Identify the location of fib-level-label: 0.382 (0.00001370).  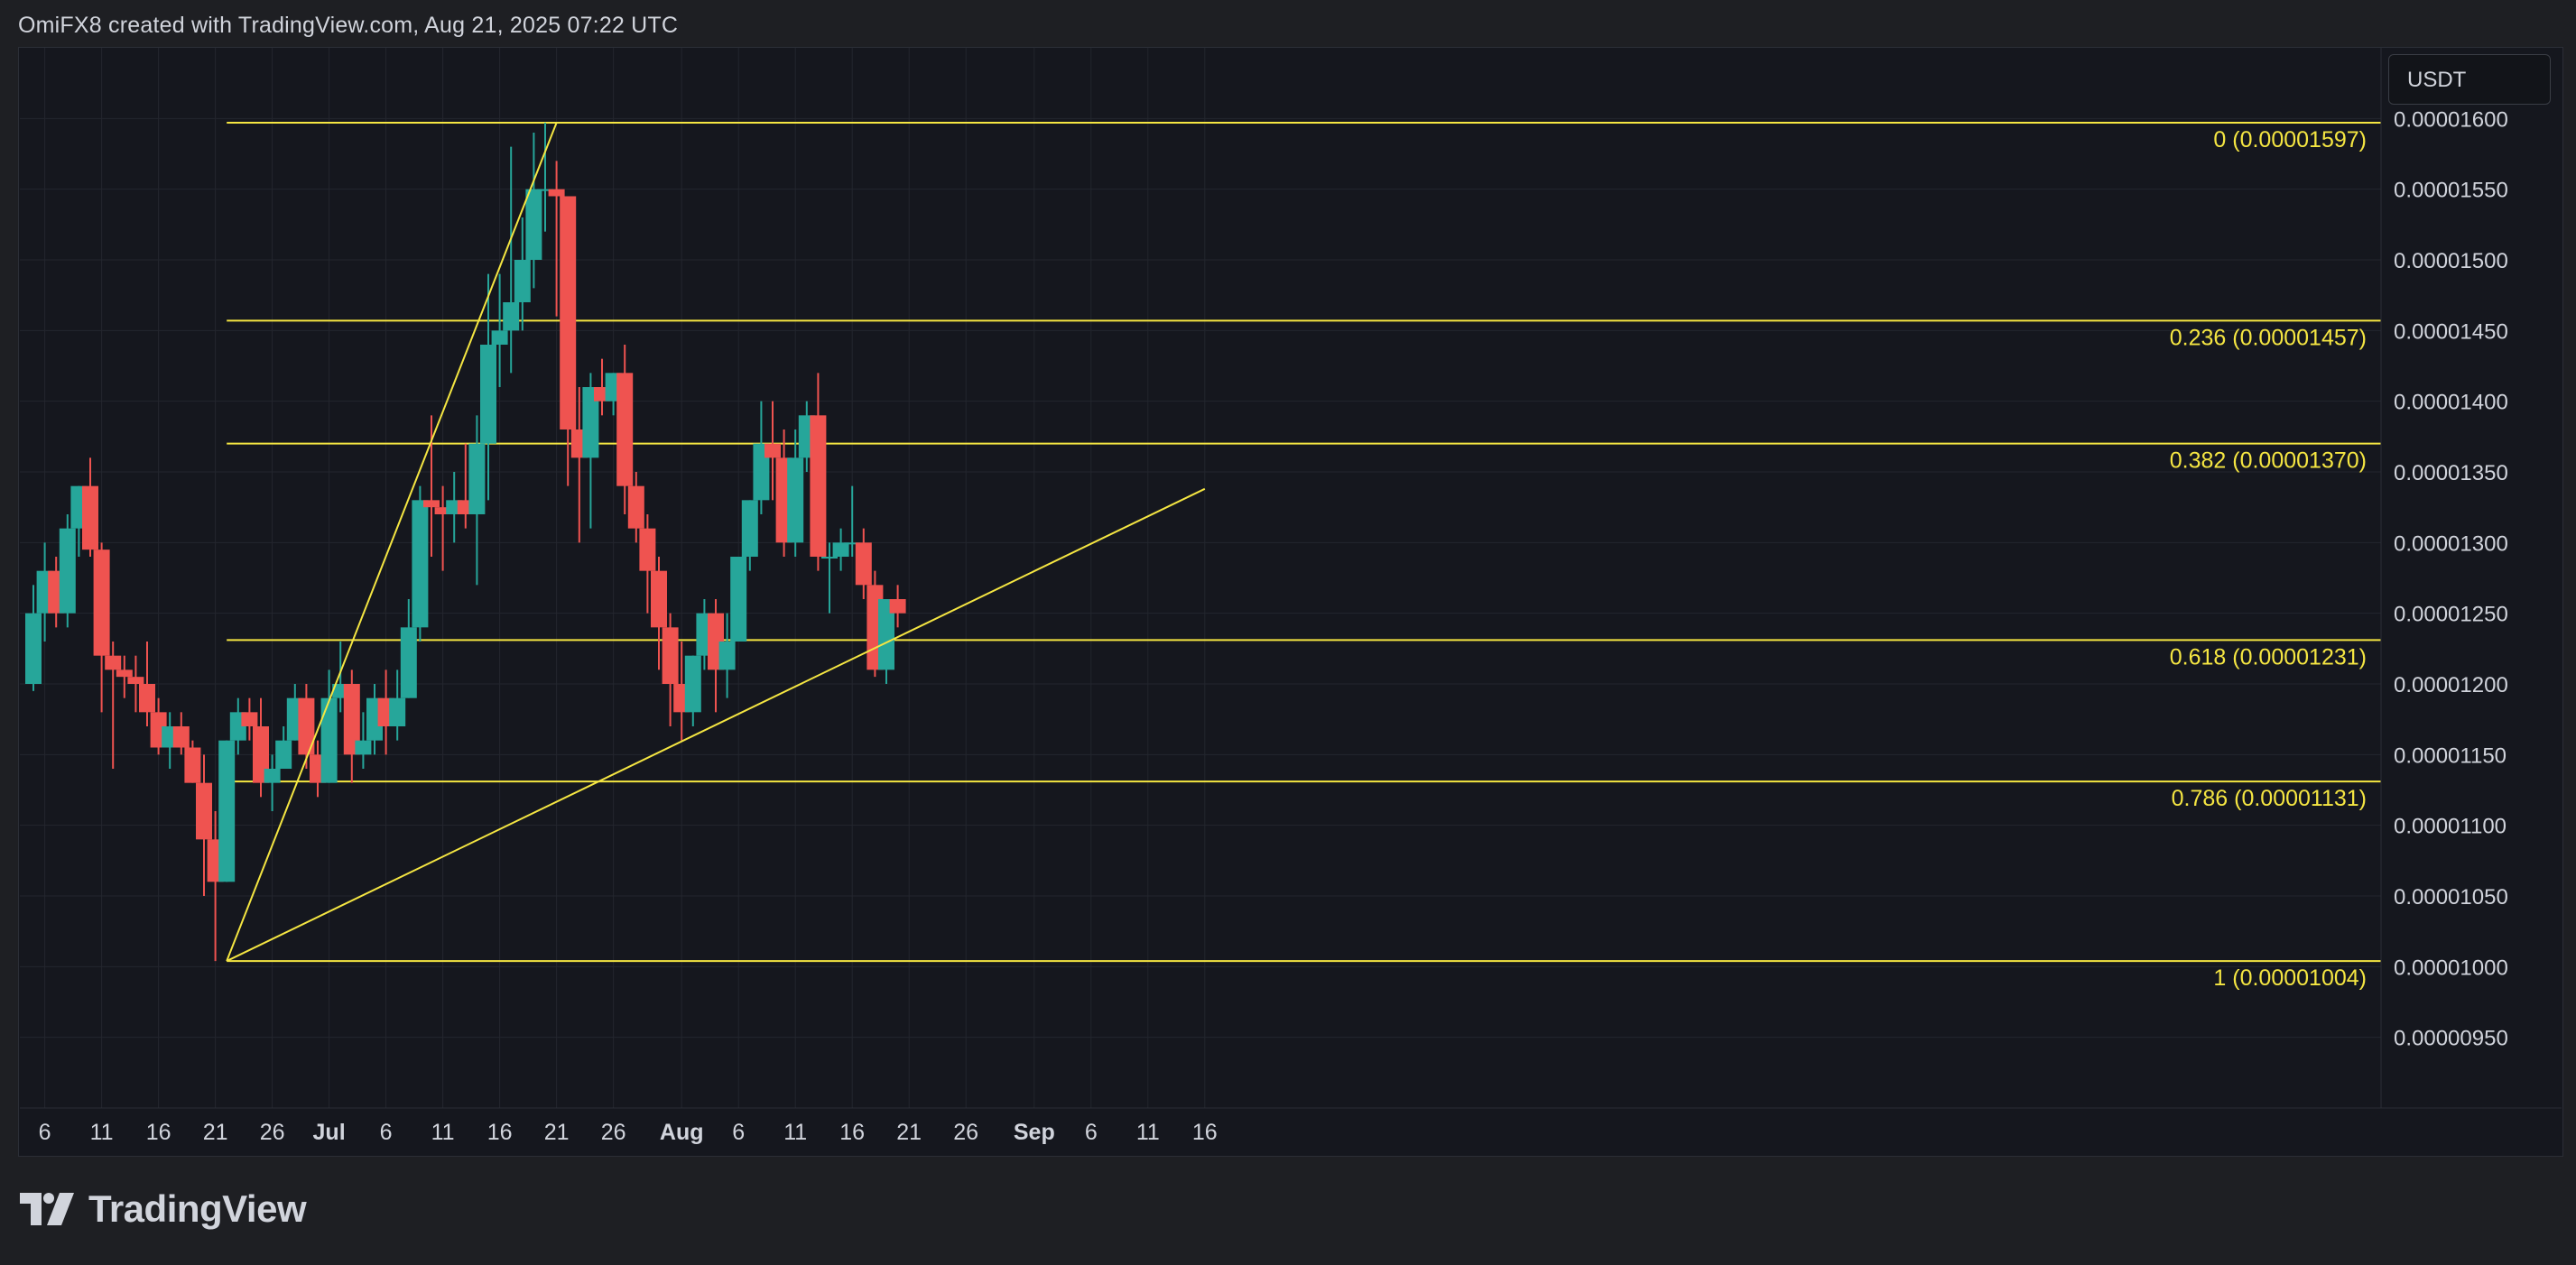
(2268, 461).